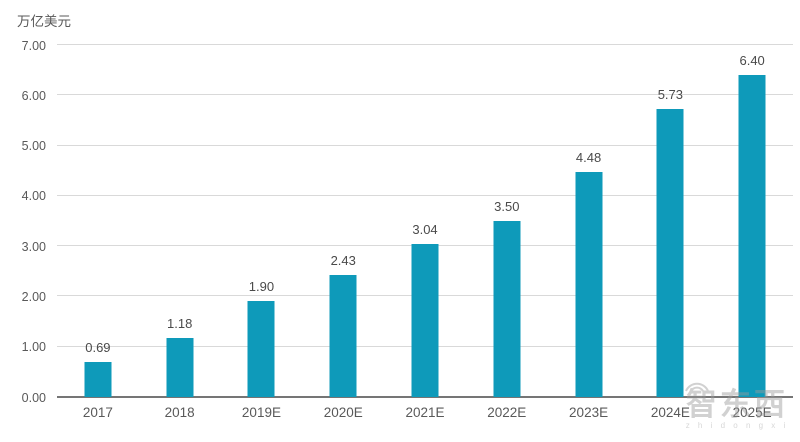 This screenshot has width=800, height=442. What do you see at coordinates (507, 206) in the screenshot?
I see `bar-value-label: 3.50` at bounding box center [507, 206].